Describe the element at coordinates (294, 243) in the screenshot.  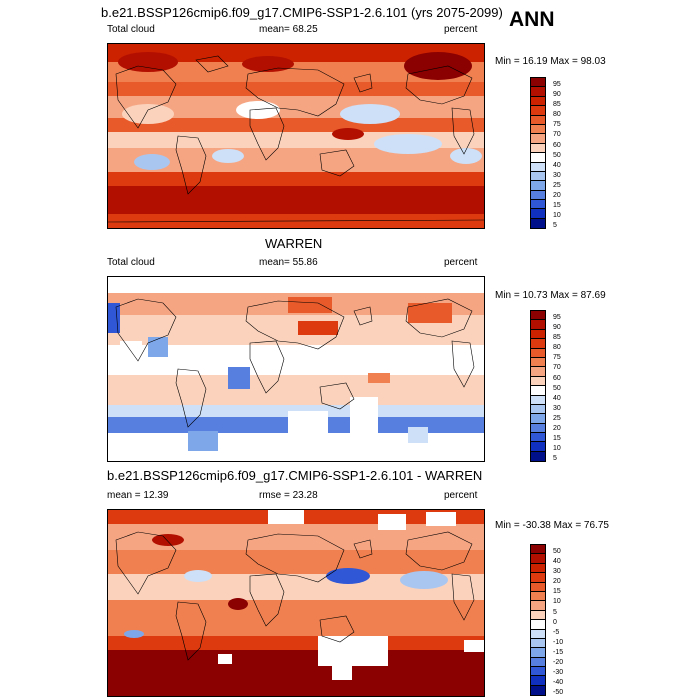
I see `panel2-title: WARREN` at that location.